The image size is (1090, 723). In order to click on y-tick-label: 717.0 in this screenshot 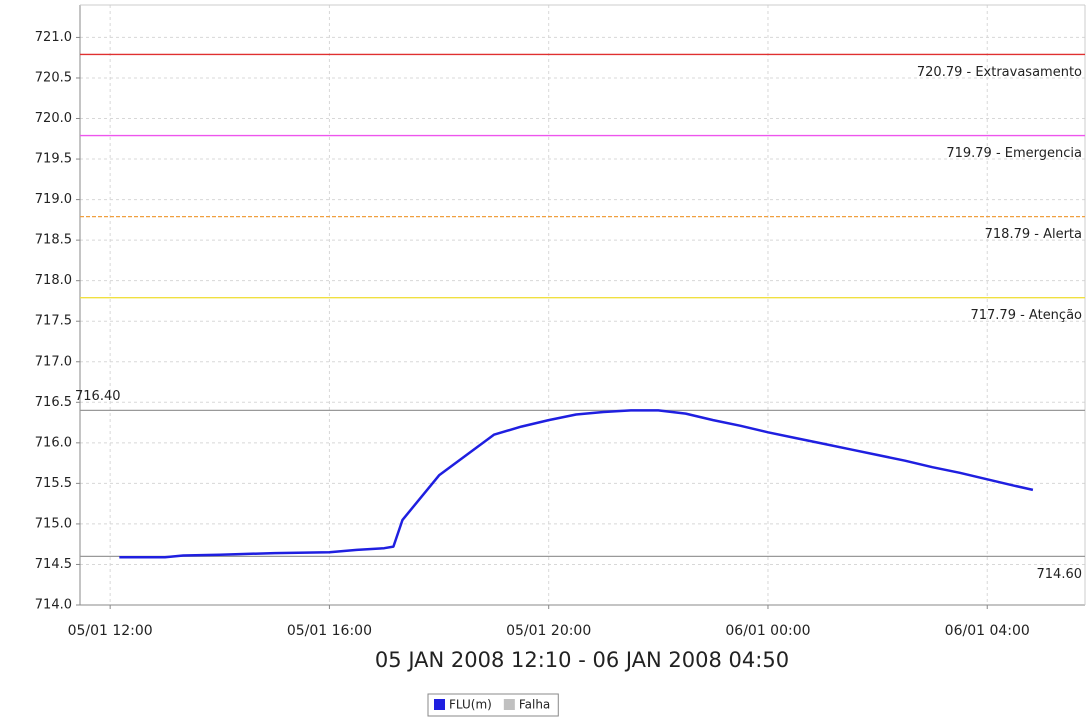, I will do `click(53, 361)`.